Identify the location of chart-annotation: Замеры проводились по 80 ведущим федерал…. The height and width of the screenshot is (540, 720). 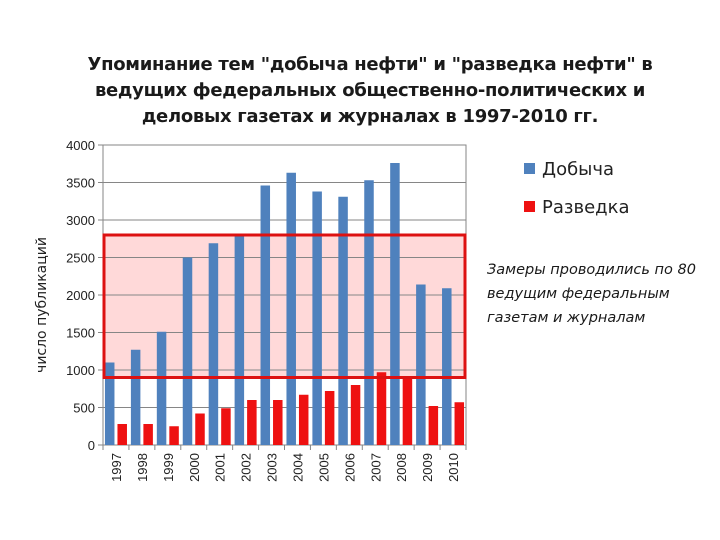
(591, 294).